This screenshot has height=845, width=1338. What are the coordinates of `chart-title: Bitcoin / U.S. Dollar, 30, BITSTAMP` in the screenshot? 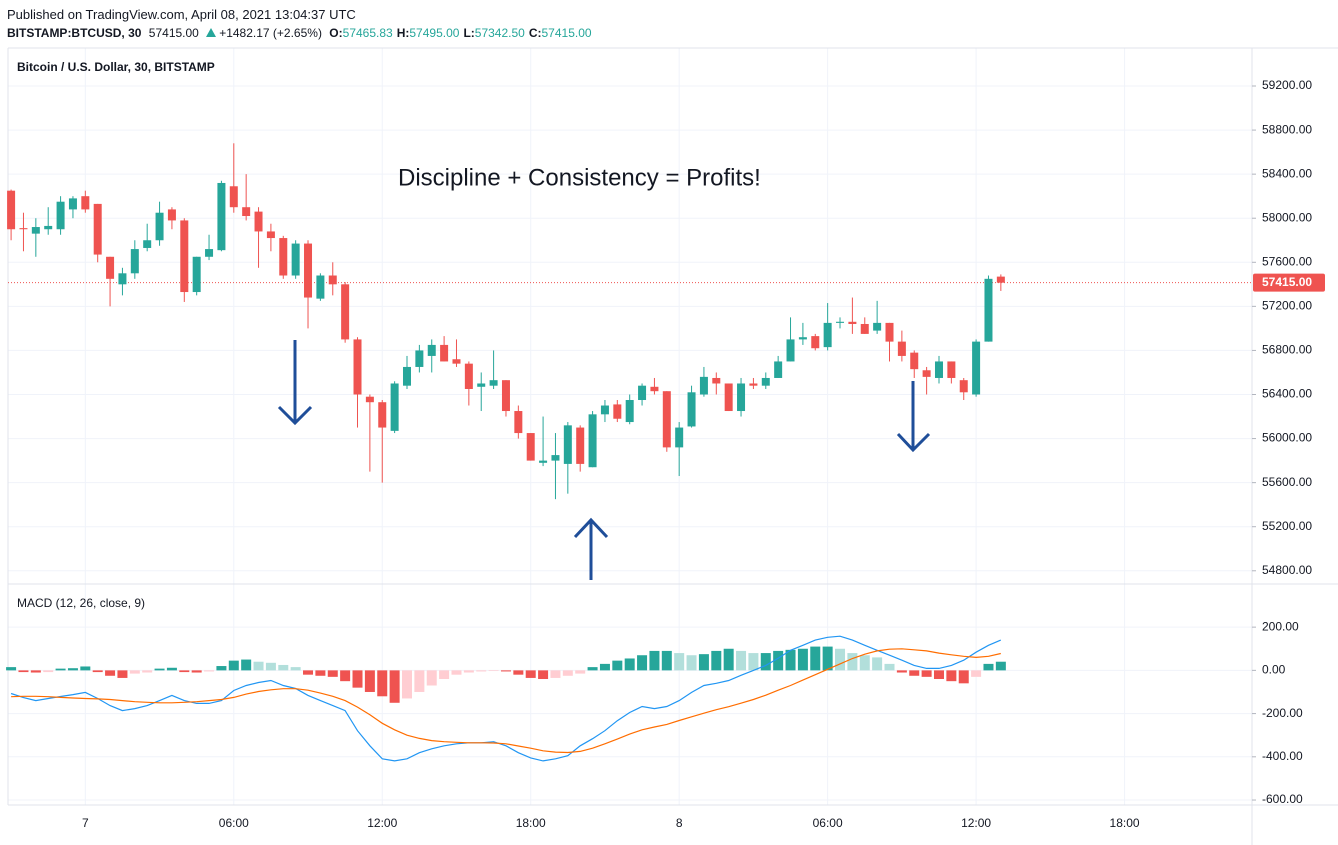 It's located at (116, 67).